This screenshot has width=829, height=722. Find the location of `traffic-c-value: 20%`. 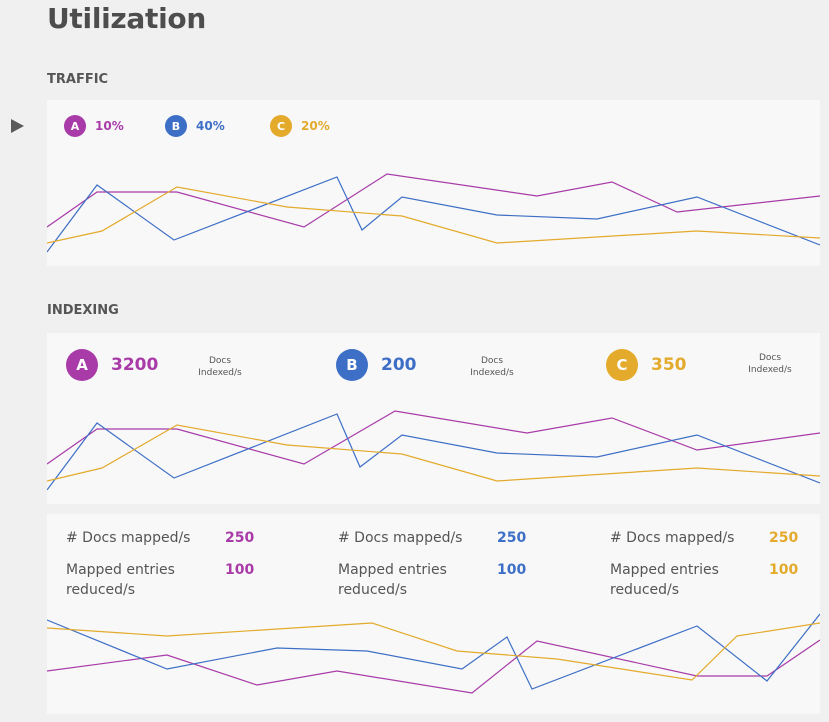

traffic-c-value: 20% is located at coordinates (315, 126).